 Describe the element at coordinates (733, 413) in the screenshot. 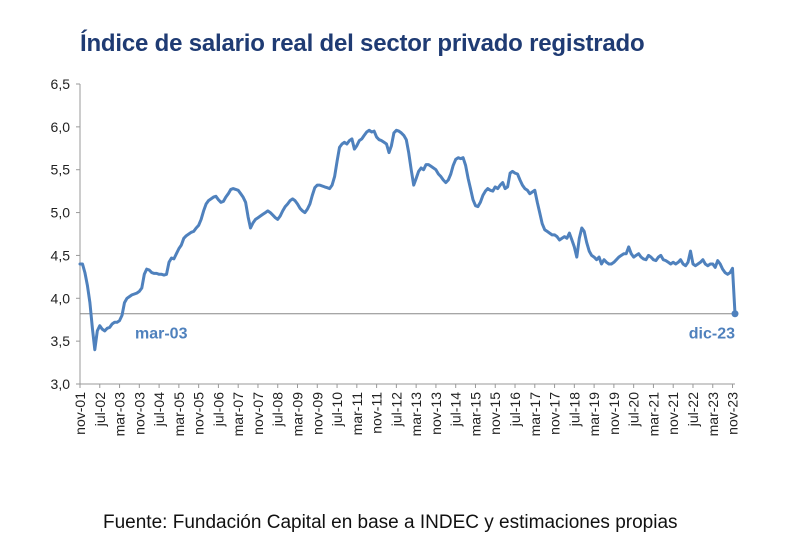

I see `x-tick-label: nov-23` at that location.